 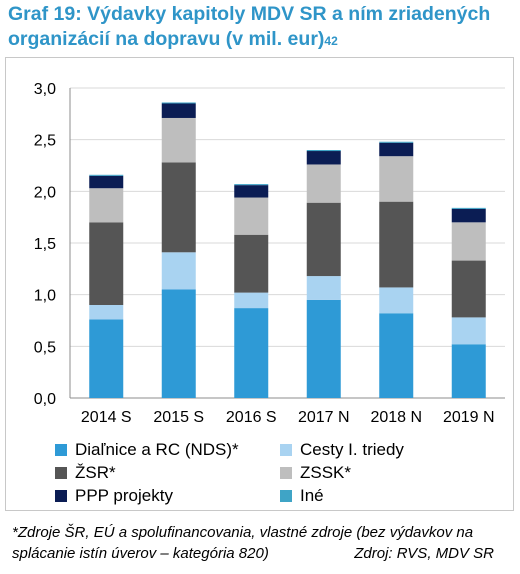 What do you see at coordinates (95, 472) in the screenshot?
I see `legend-label: ŽSR*` at bounding box center [95, 472].